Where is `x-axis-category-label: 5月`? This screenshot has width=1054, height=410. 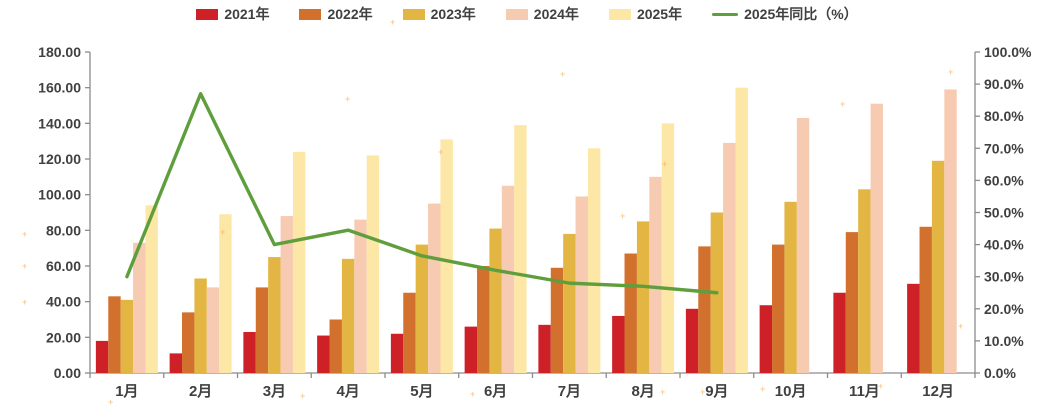
x-axis-category-label: 5月 is located at coordinates (421, 391).